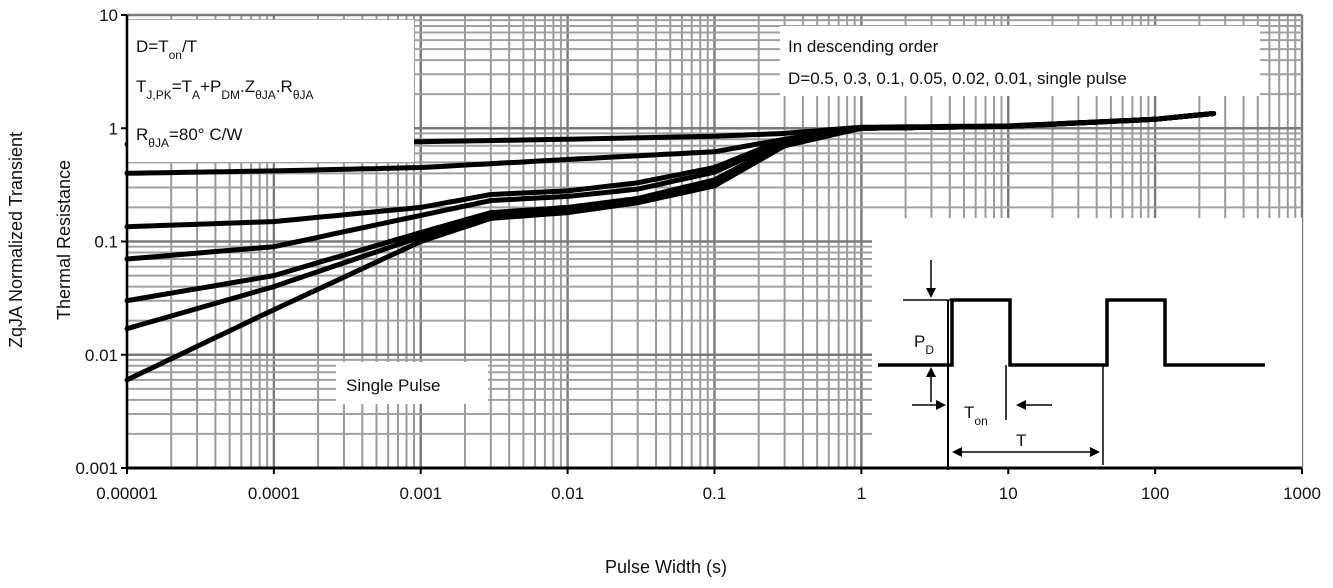 This screenshot has height=588, width=1333. I want to click on order-note-line1: In descending order, so click(863, 46).